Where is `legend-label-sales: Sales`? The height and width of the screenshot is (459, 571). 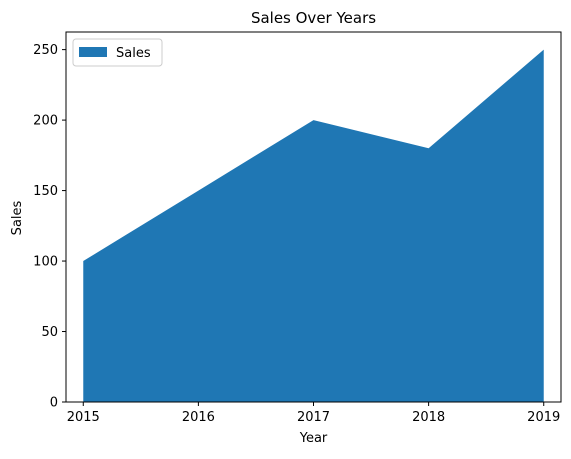 legend-label-sales: Sales is located at coordinates (133, 53).